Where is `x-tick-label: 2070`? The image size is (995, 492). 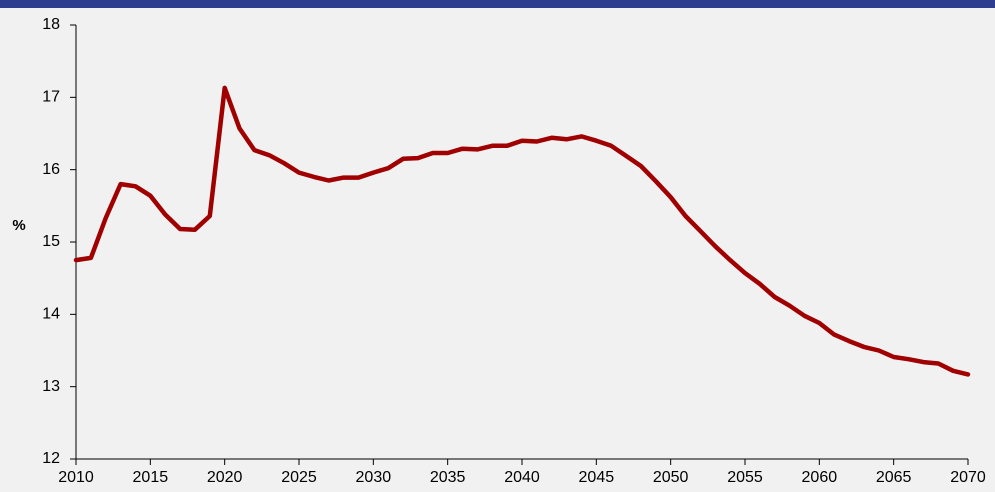 x-tick-label: 2070 is located at coordinates (968, 477).